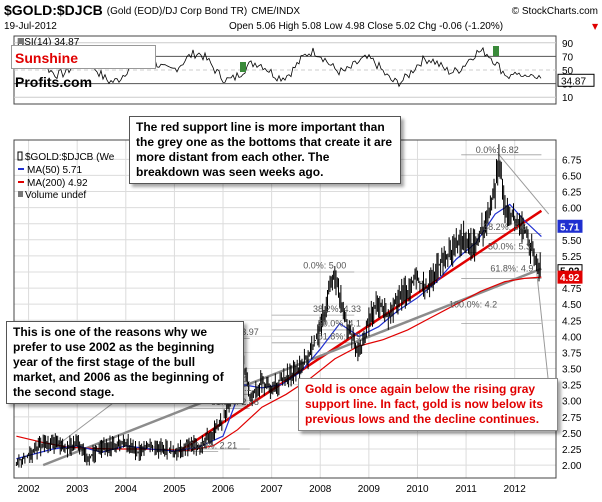 Image resolution: width=602 pixels, height=502 pixels. I want to click on y-tick-label: 4.50, so click(572, 305).